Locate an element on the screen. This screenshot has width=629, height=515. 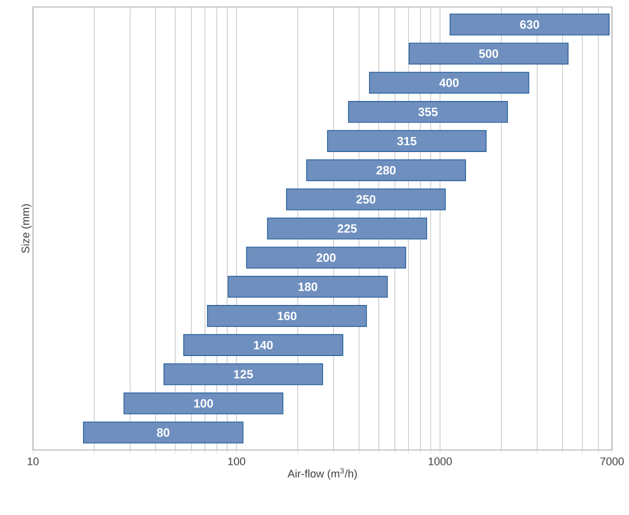
y-tick-label: 500 is located at coordinates (488, 53).